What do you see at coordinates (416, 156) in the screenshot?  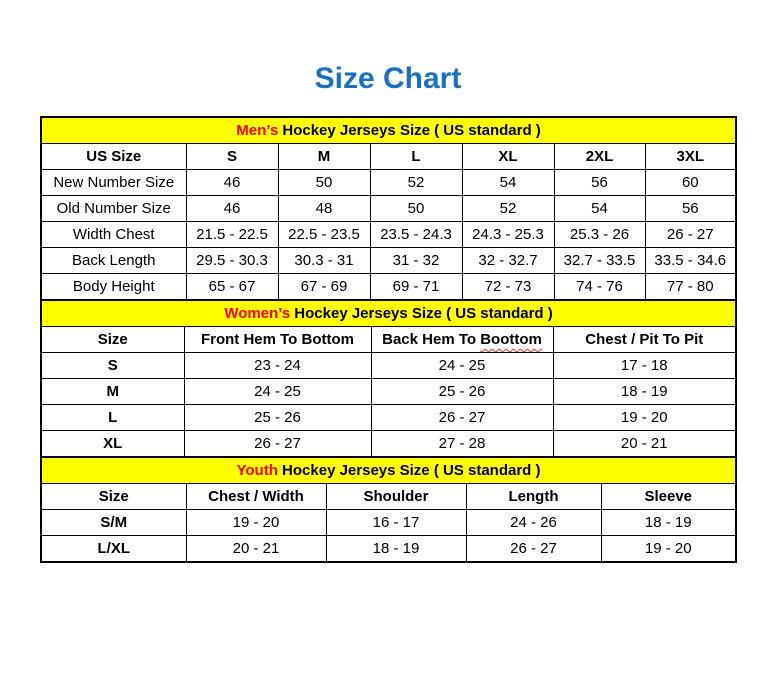 I see `column-header-cell: L` at bounding box center [416, 156].